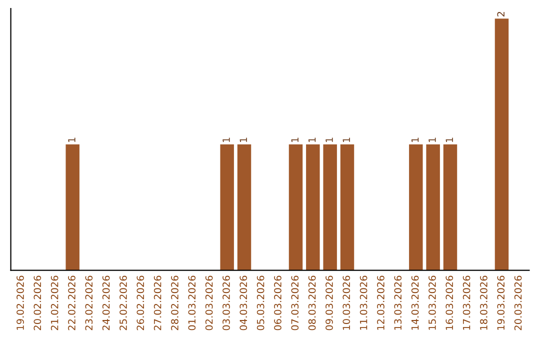 This screenshot has width=540, height=340. Describe the element at coordinates (500, 14) in the screenshot. I see `data-label: 2` at that location.